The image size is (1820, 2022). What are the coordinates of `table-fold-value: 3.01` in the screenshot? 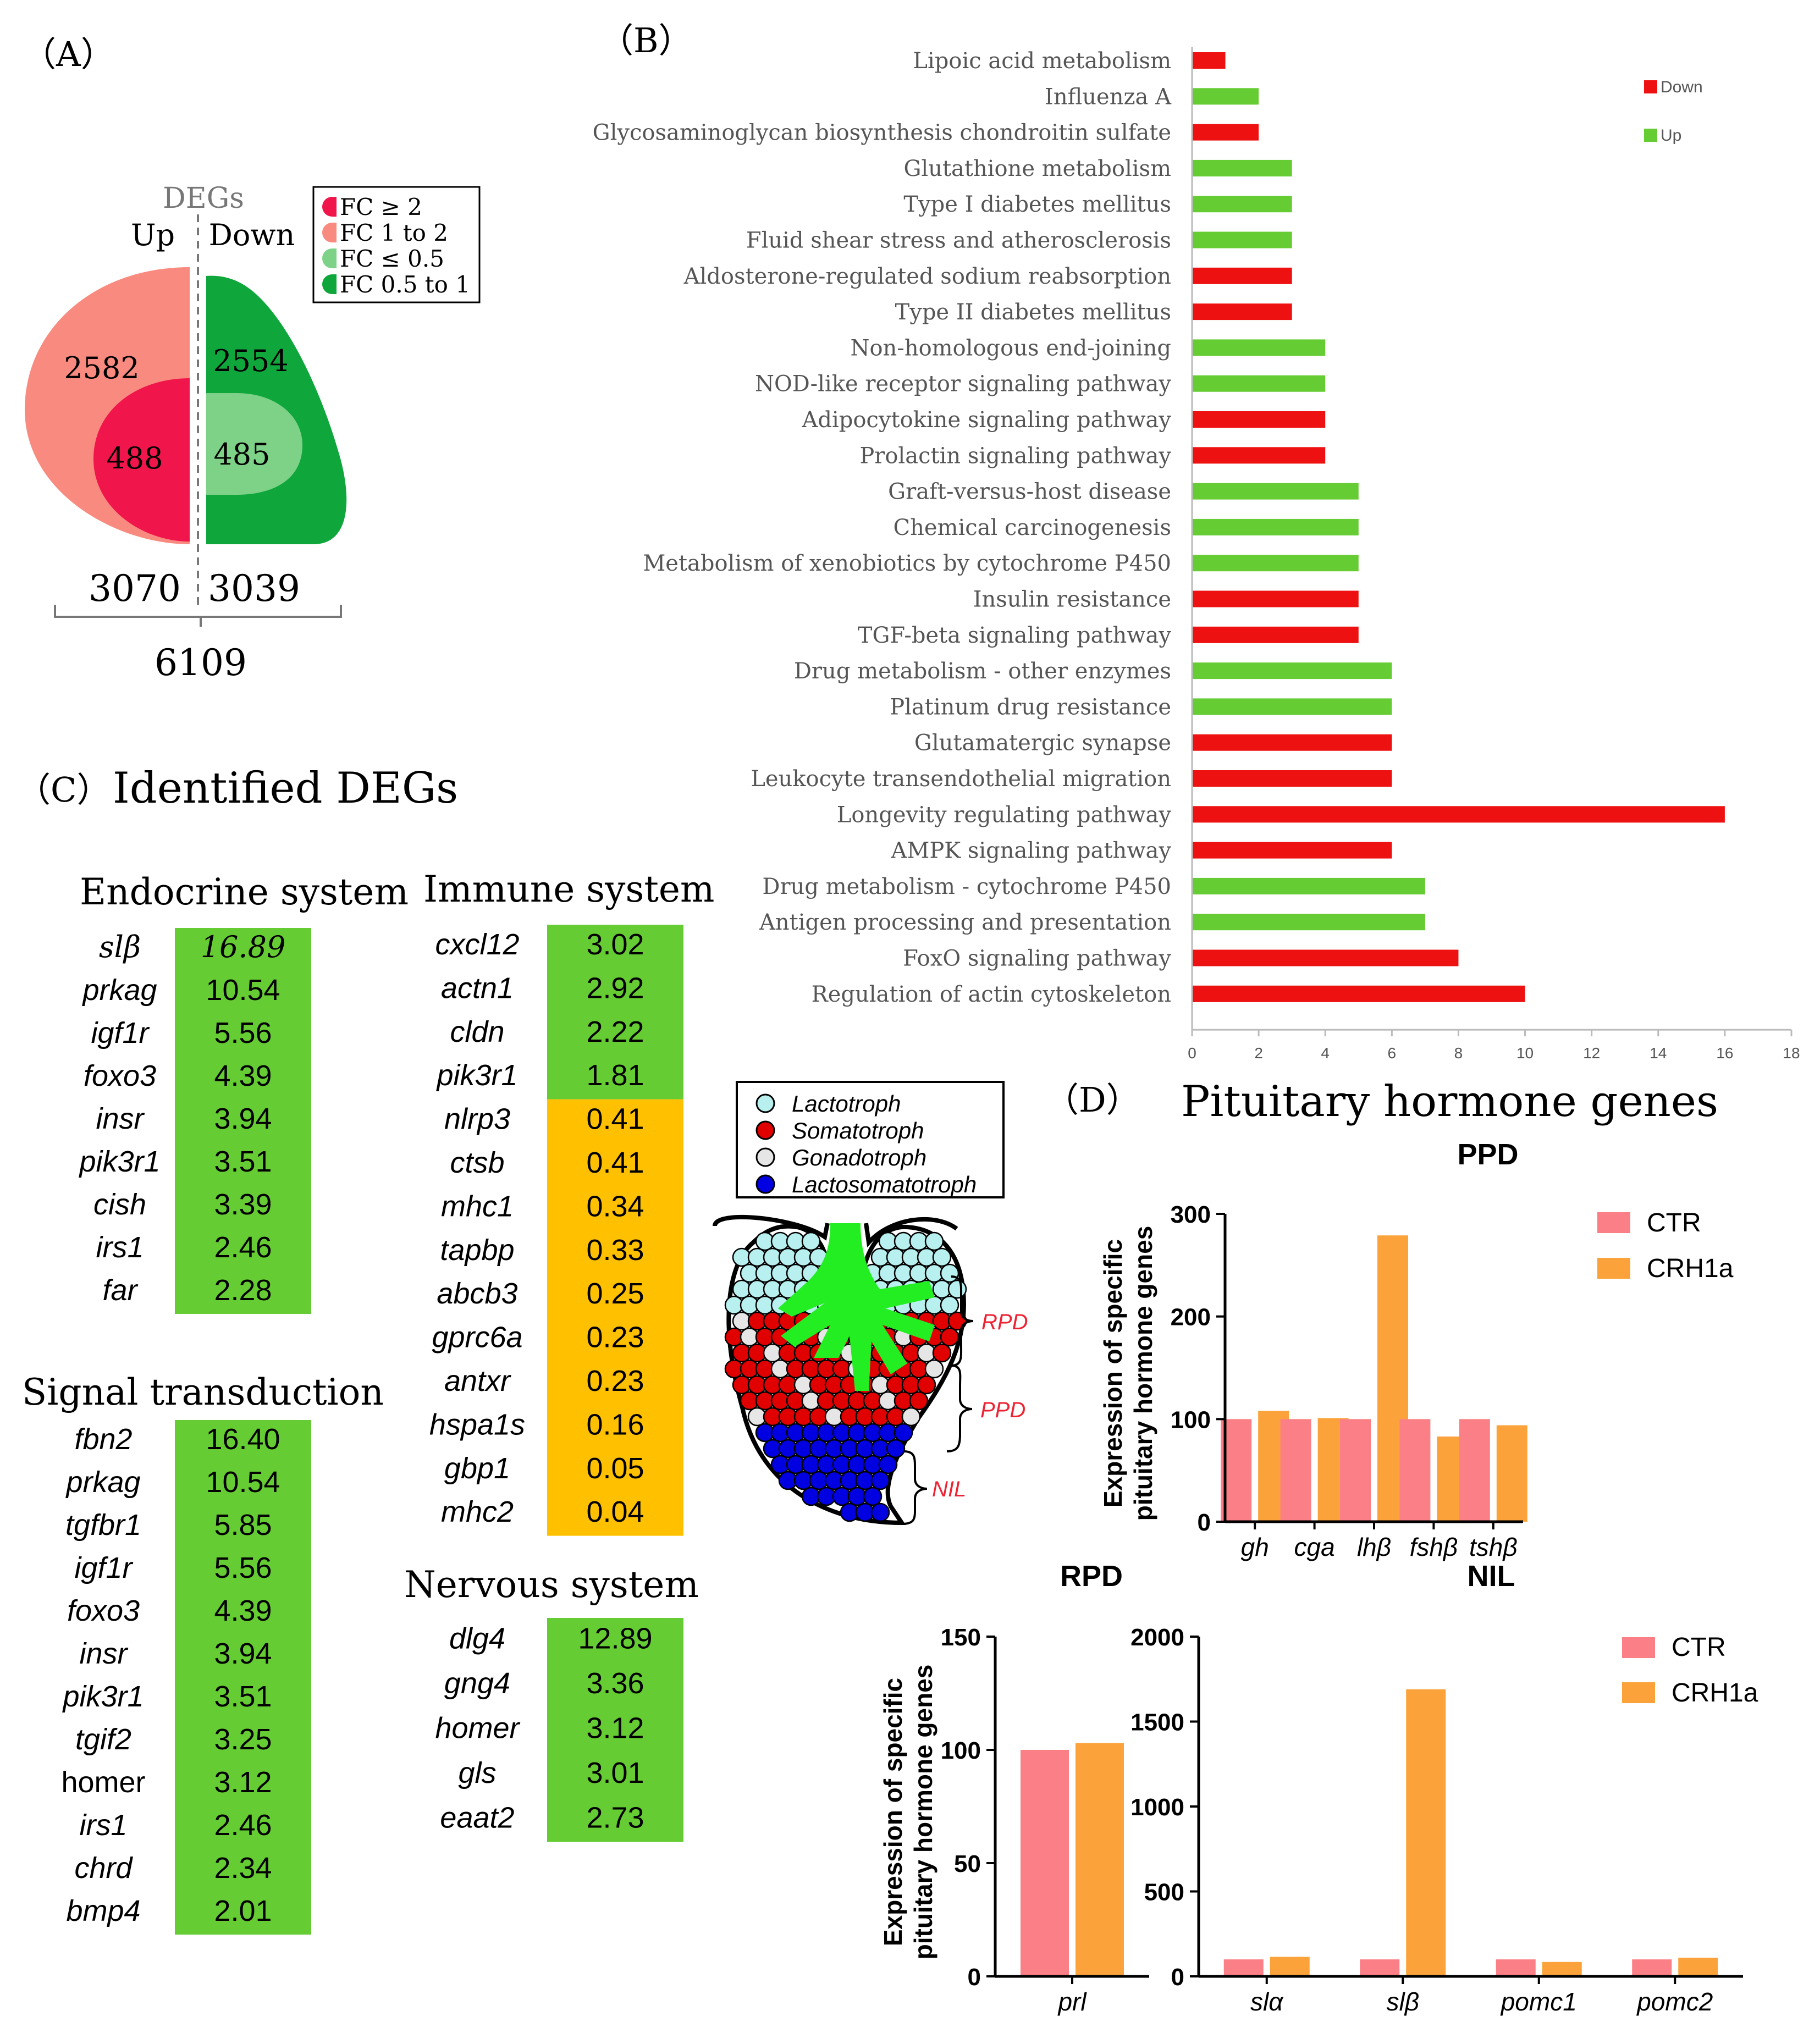 It's located at (615, 1773).